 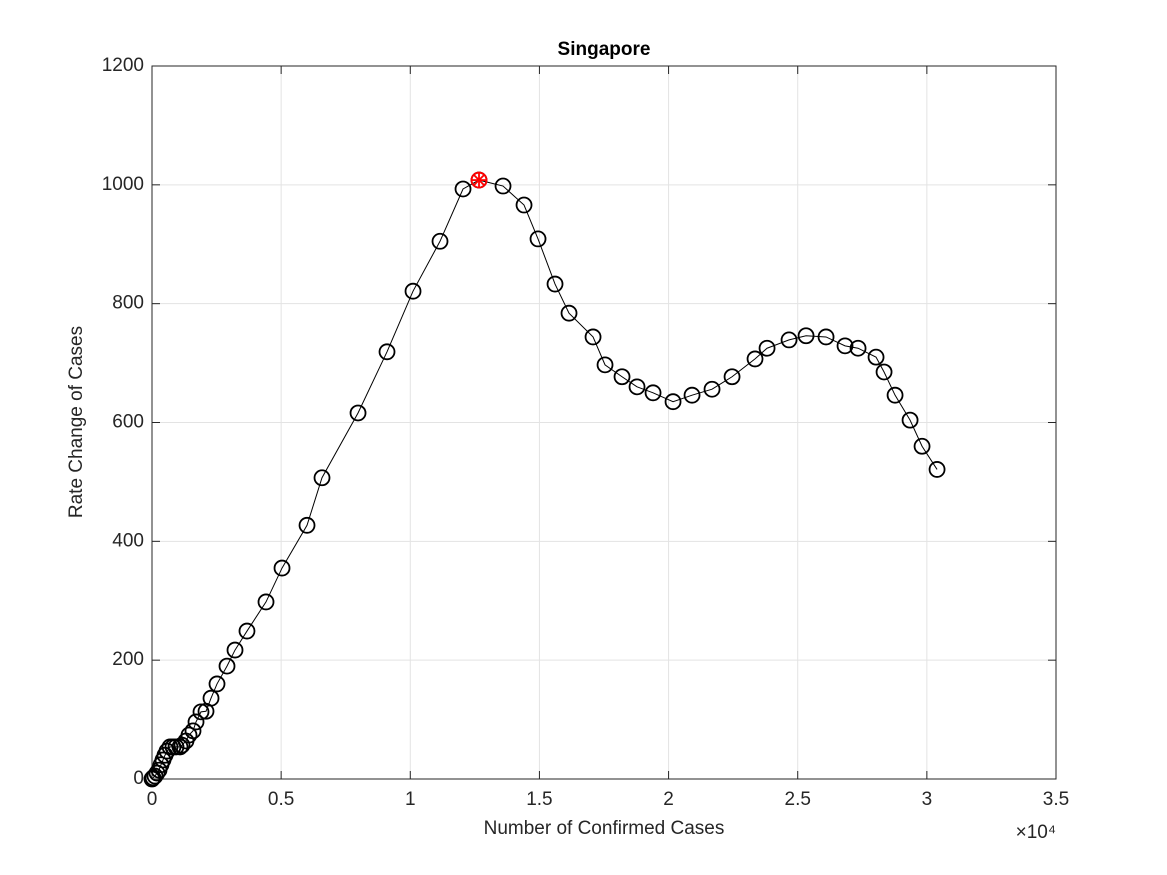 I want to click on x-multiplier: ×10⁴, so click(x=1036, y=832).